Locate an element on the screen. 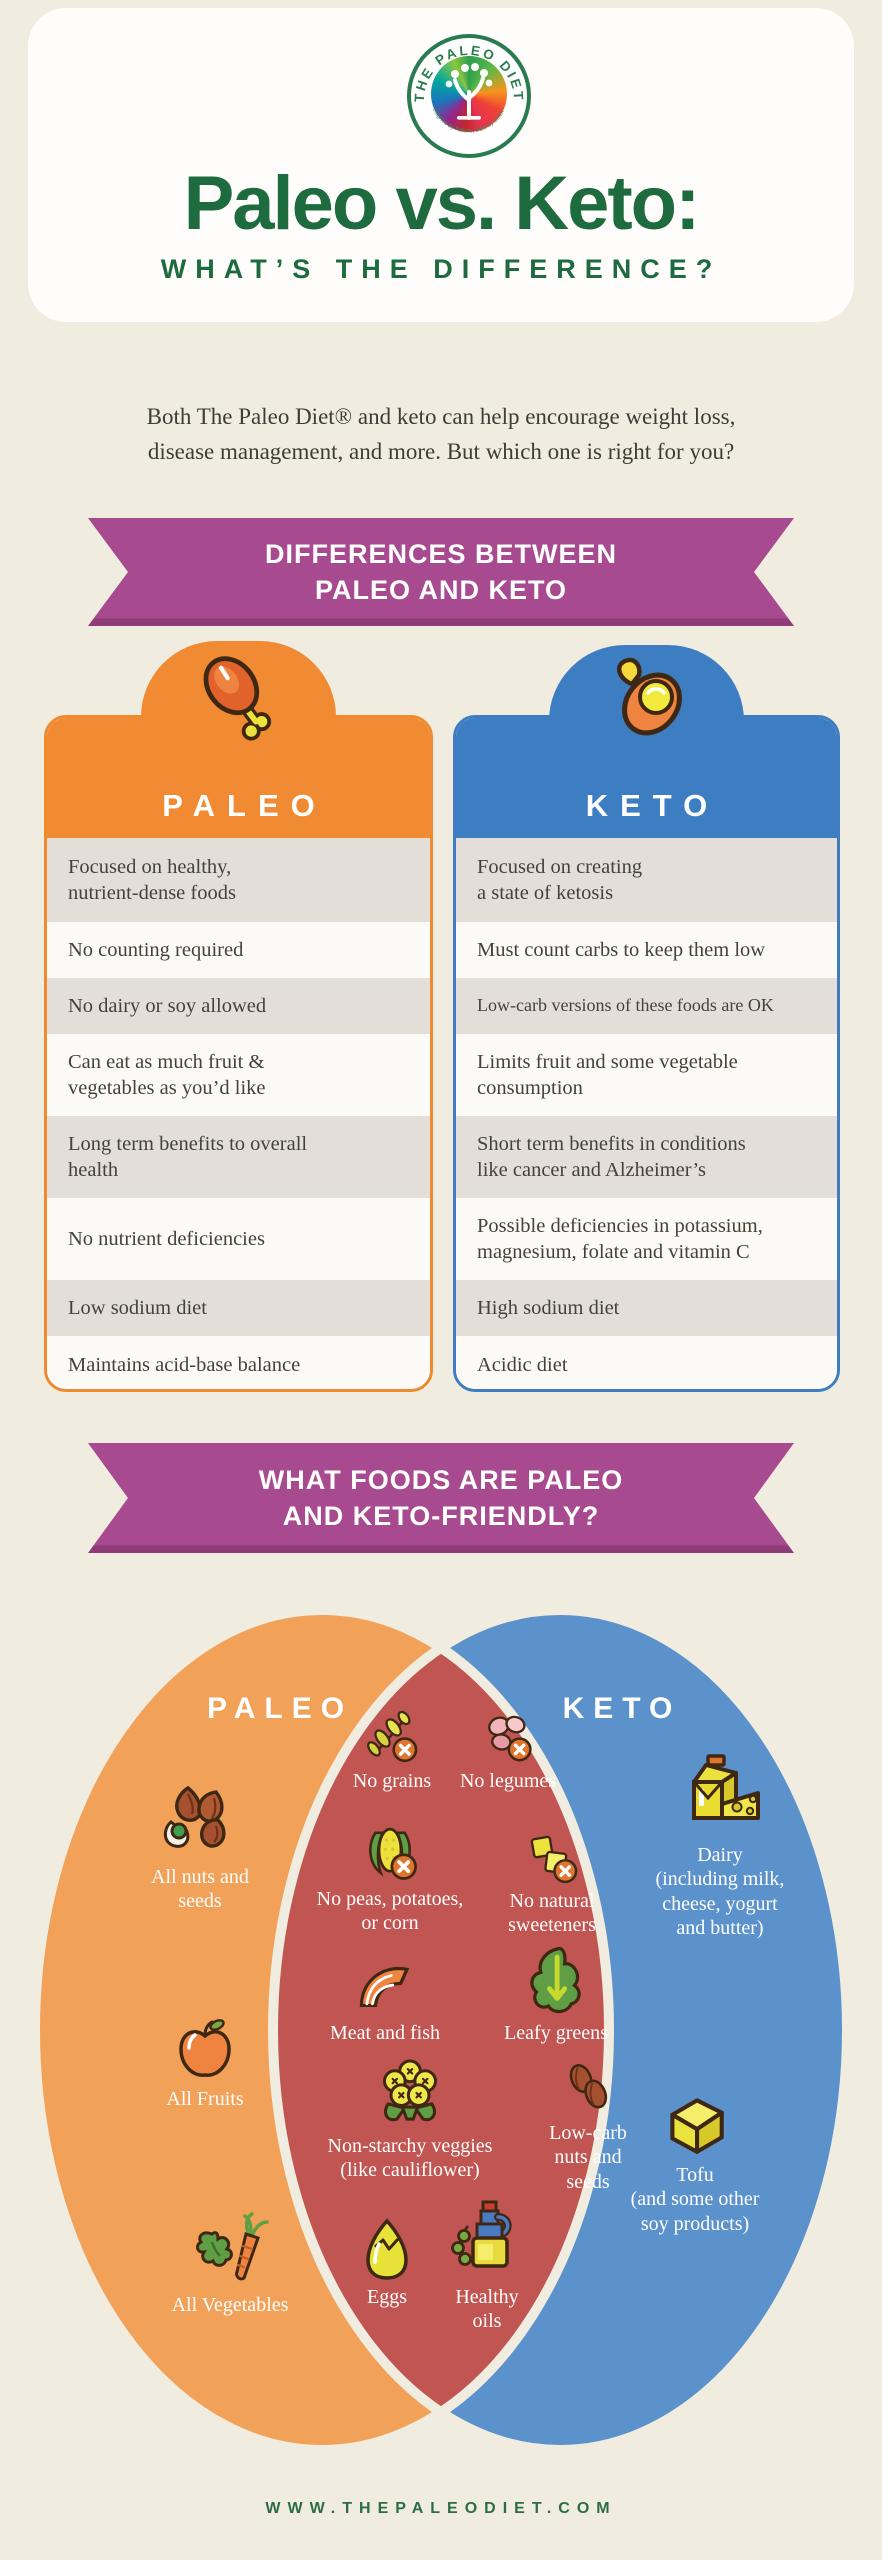 The height and width of the screenshot is (2560, 882). keto-row: Acidic diet is located at coordinates (646, 1362).